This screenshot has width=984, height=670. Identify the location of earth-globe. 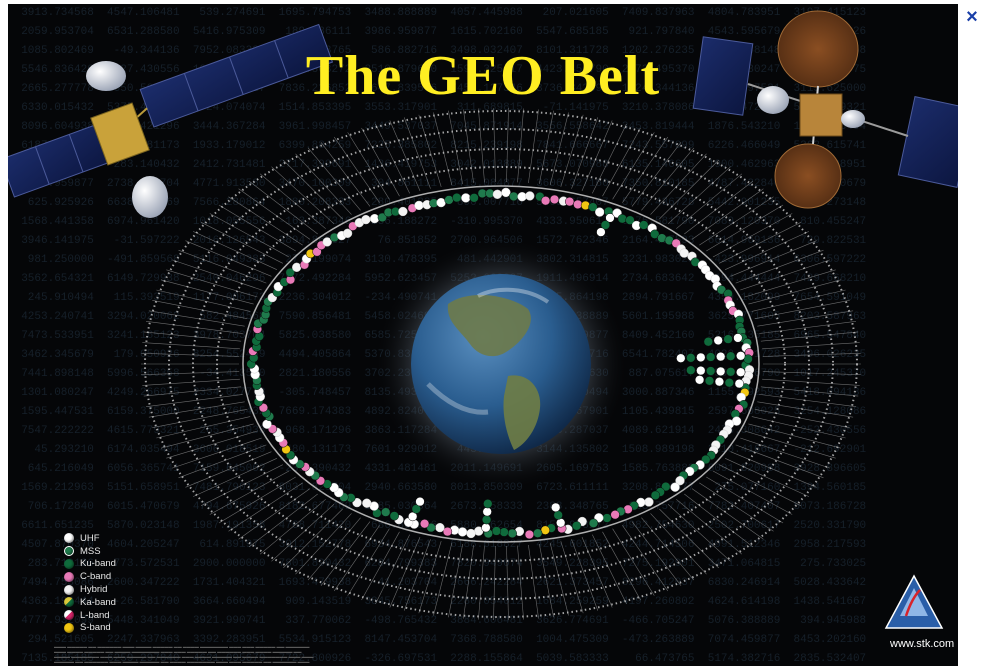
(501, 364).